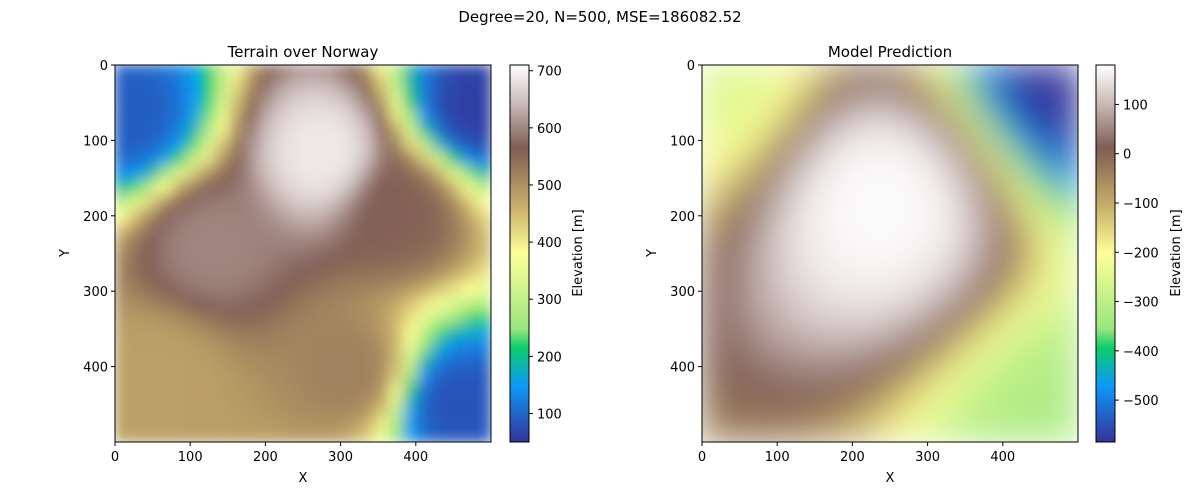 This screenshot has height=500, width=1200. I want to click on colorbar-tick-label: −500, so click(1141, 401).